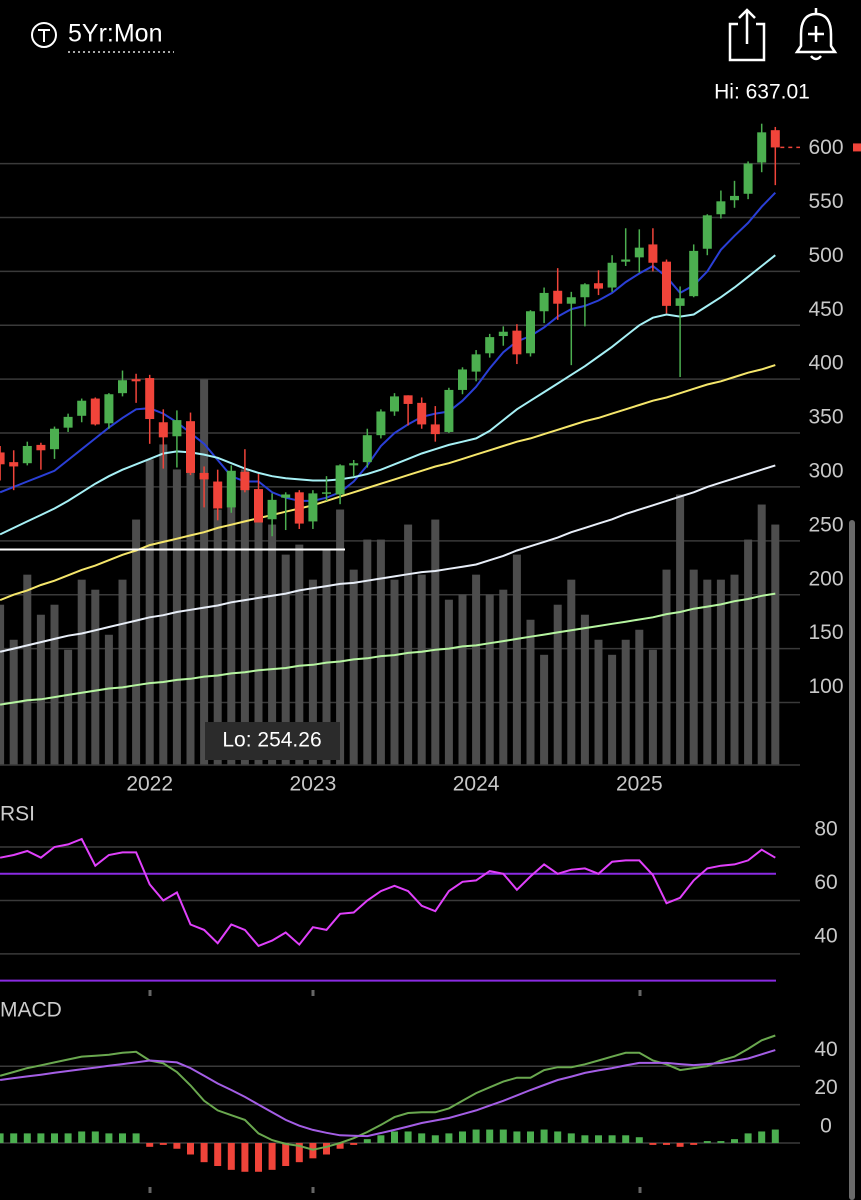 The image size is (861, 1200). I want to click on y-tick-label: 600, so click(825, 147).